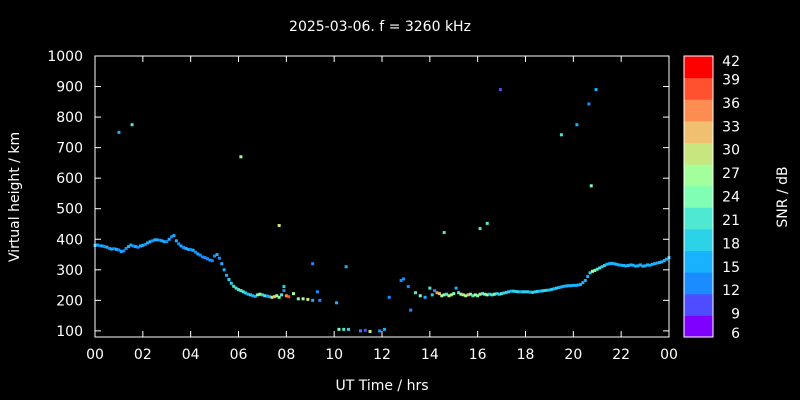  What do you see at coordinates (69, 118) in the screenshot?
I see `y-tick-label: 800` at bounding box center [69, 118].